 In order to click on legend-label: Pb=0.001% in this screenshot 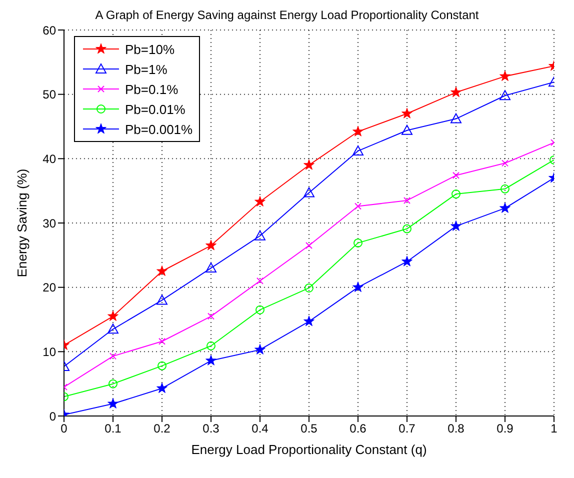, I will do `click(159, 129)`.